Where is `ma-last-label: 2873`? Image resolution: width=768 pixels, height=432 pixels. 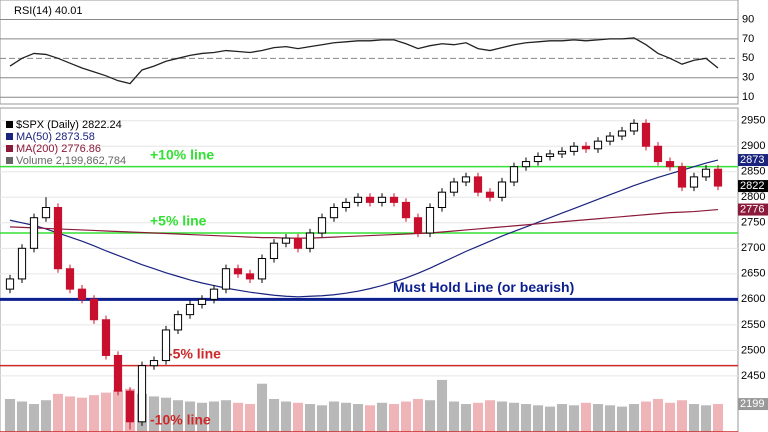 ma-last-label: 2873 is located at coordinates (752, 160).